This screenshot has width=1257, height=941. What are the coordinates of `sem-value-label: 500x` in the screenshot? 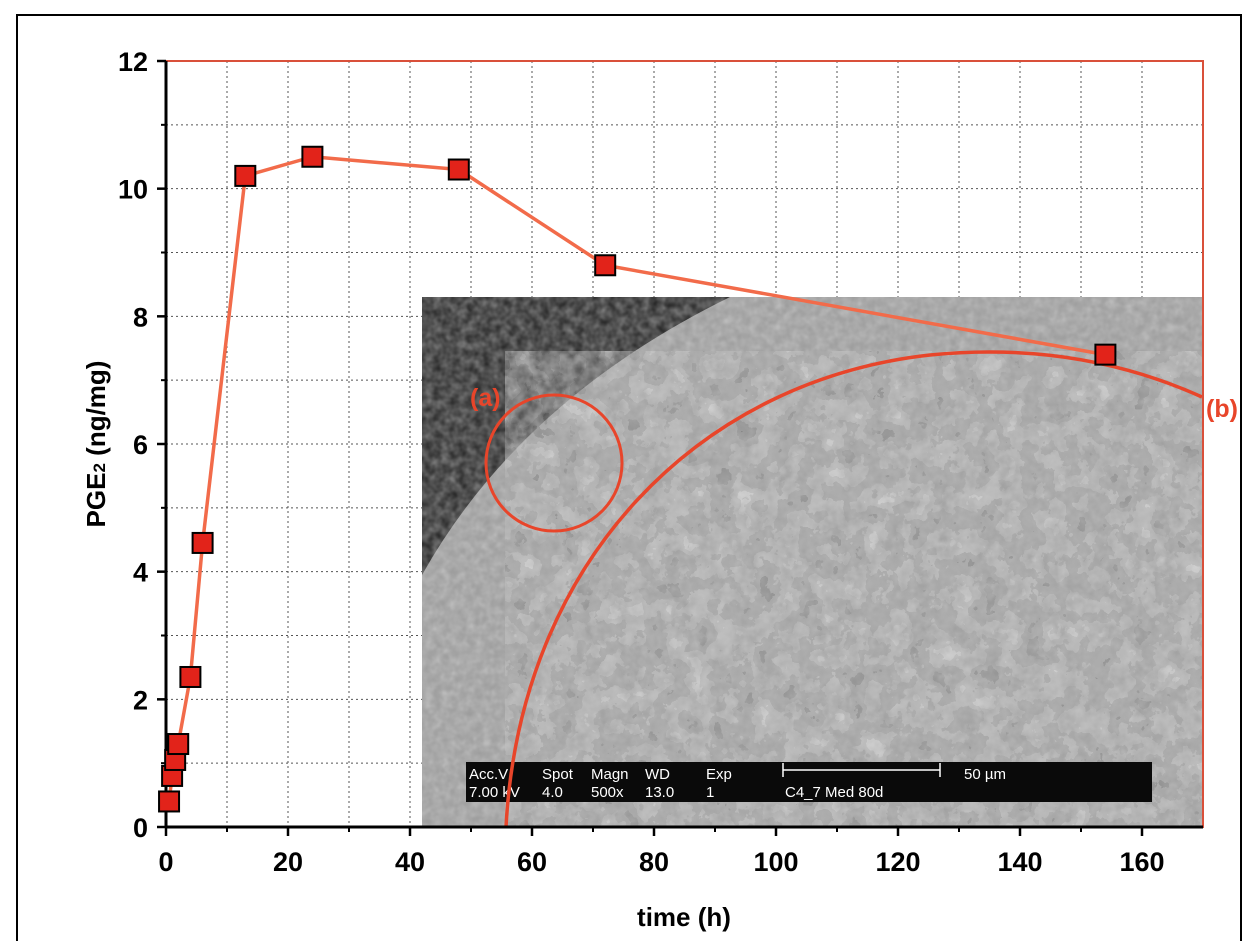 It's located at (607, 792).